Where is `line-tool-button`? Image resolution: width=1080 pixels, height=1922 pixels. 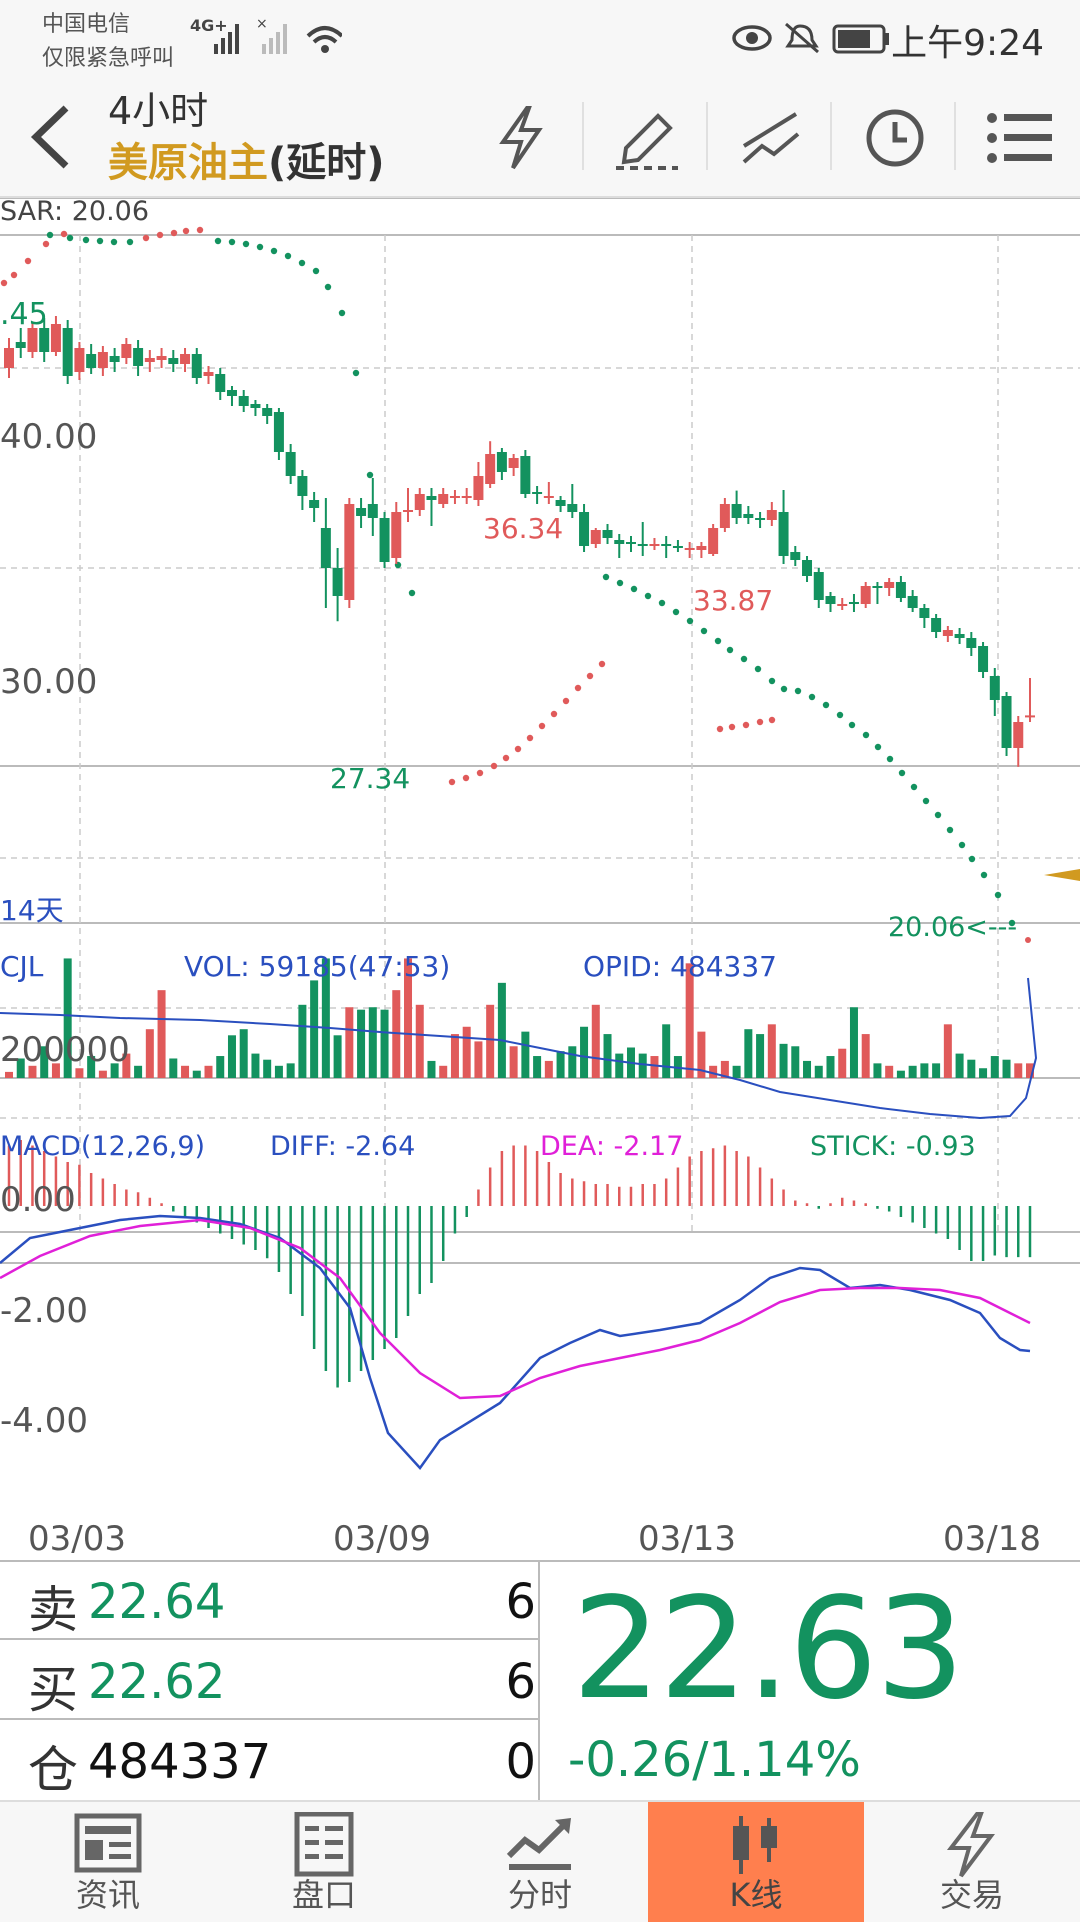
line-tool-button is located at coordinates (771, 138).